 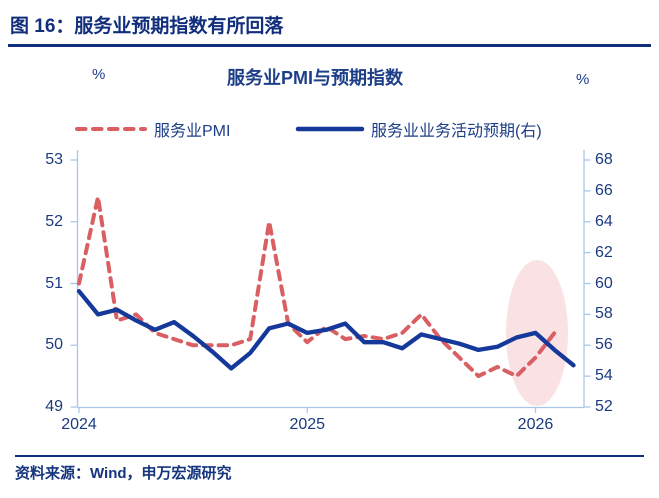 What do you see at coordinates (604, 345) in the screenshot?
I see `y-axis-label-right: 56` at bounding box center [604, 345].